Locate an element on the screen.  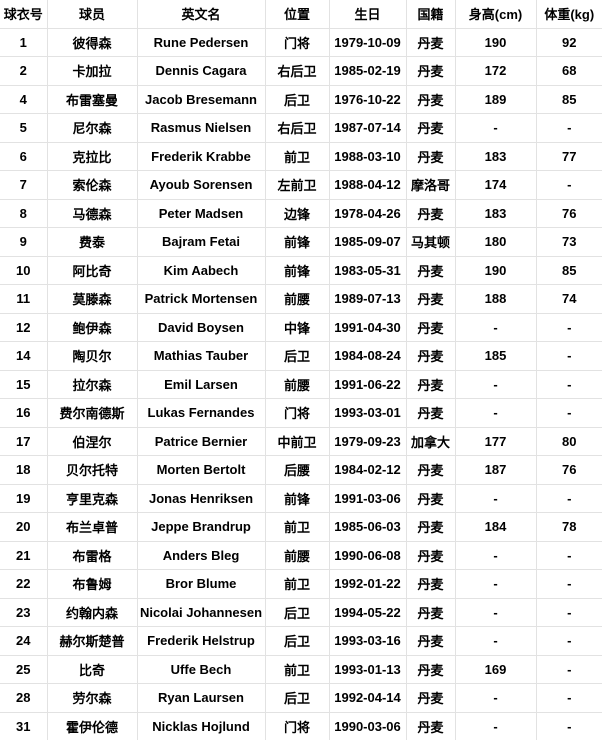
english-name-cell: Rasmus Nielsen is located at coordinates (201, 128).